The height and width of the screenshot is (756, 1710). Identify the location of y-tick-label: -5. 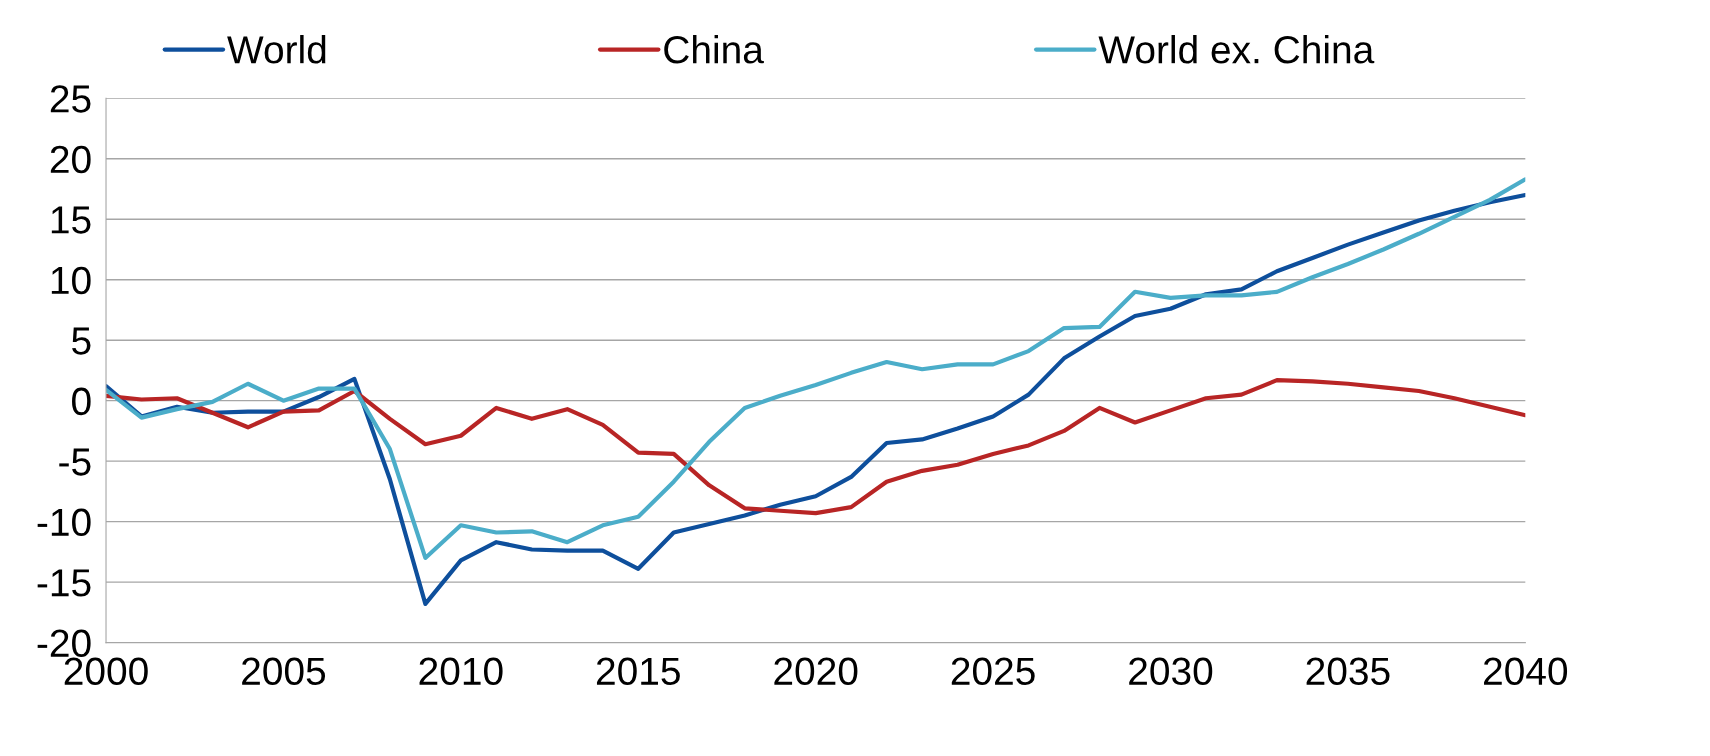
(75, 462).